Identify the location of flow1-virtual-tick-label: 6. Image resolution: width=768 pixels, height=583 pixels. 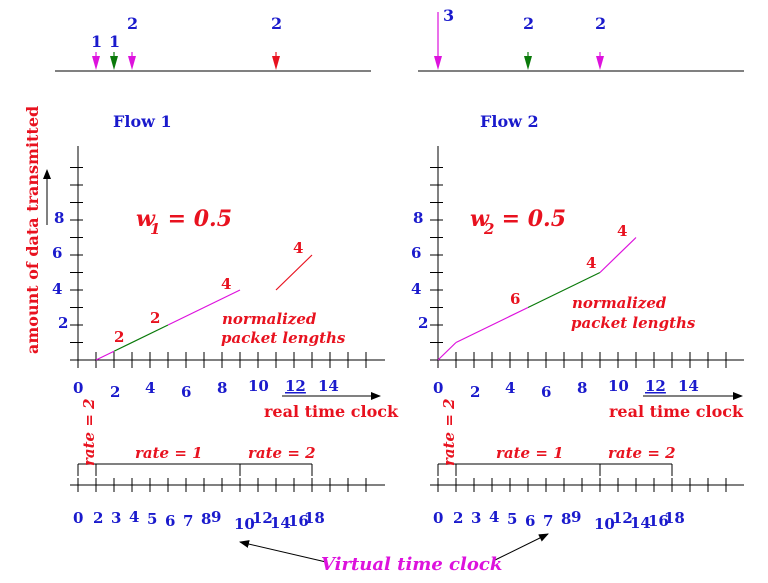
(170, 521).